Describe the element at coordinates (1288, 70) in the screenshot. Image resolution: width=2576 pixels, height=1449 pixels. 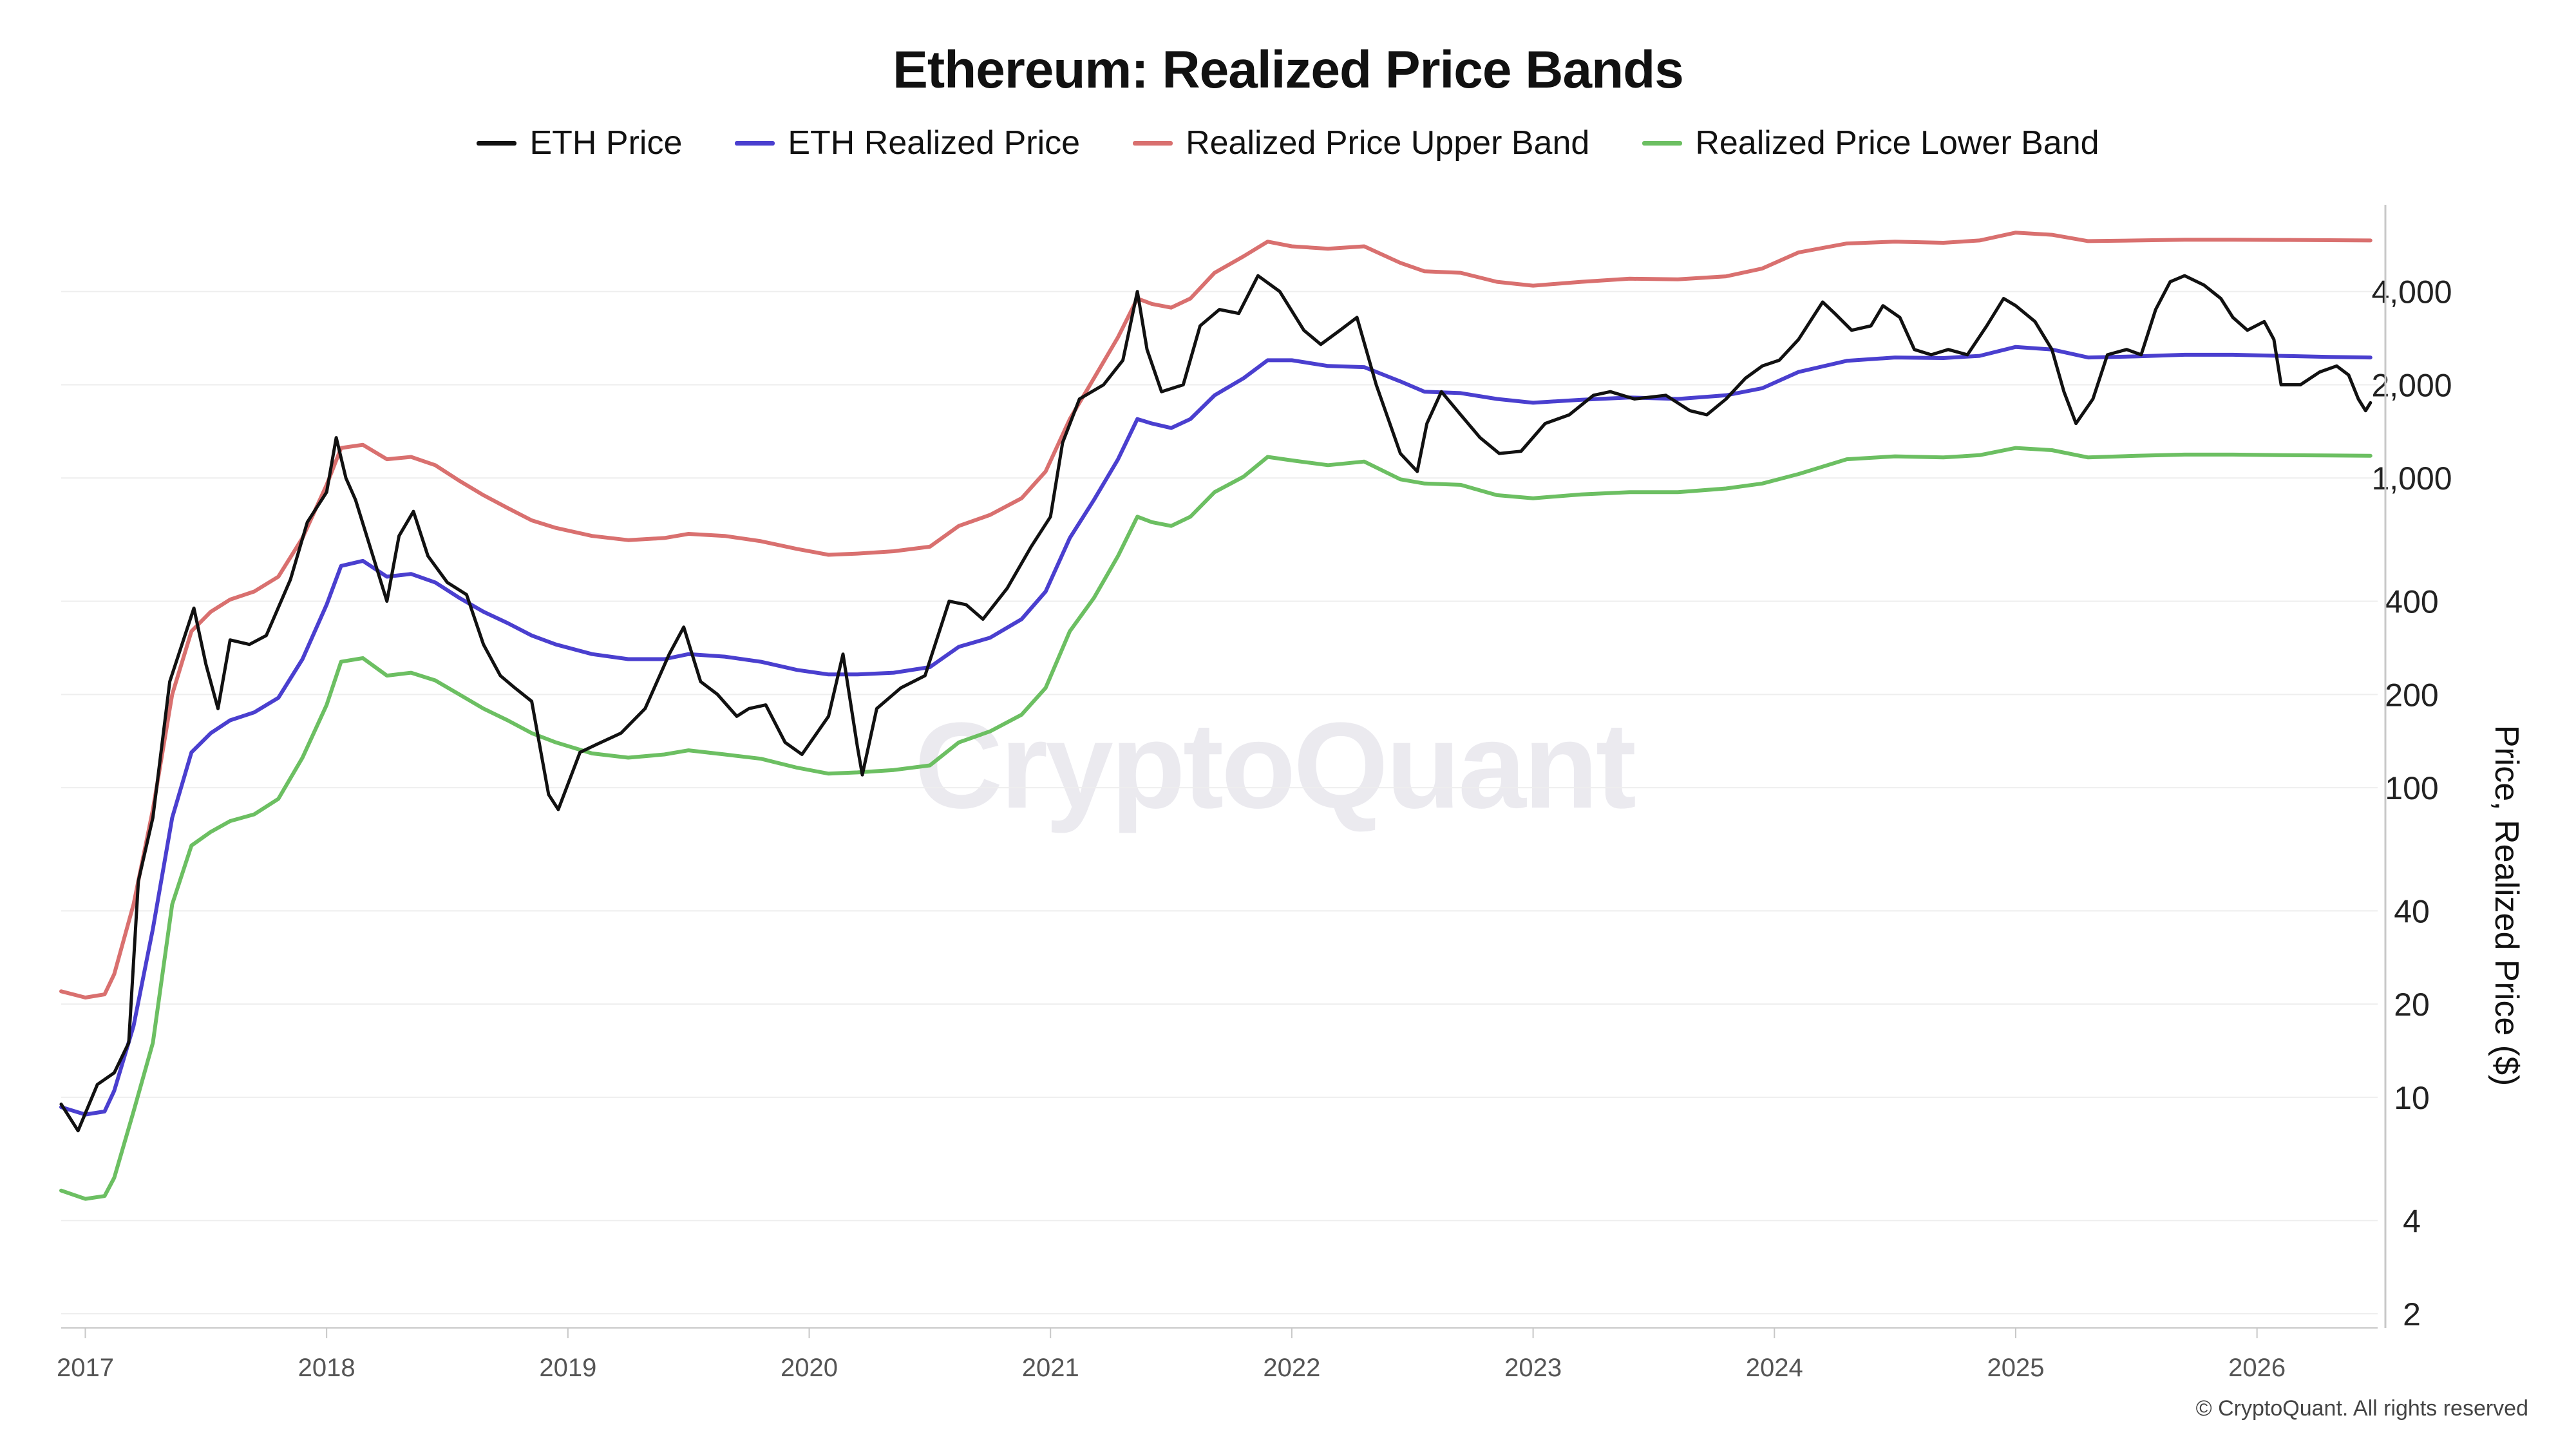
I see `chart-title: Ethereum: Realized Price Bands` at that location.